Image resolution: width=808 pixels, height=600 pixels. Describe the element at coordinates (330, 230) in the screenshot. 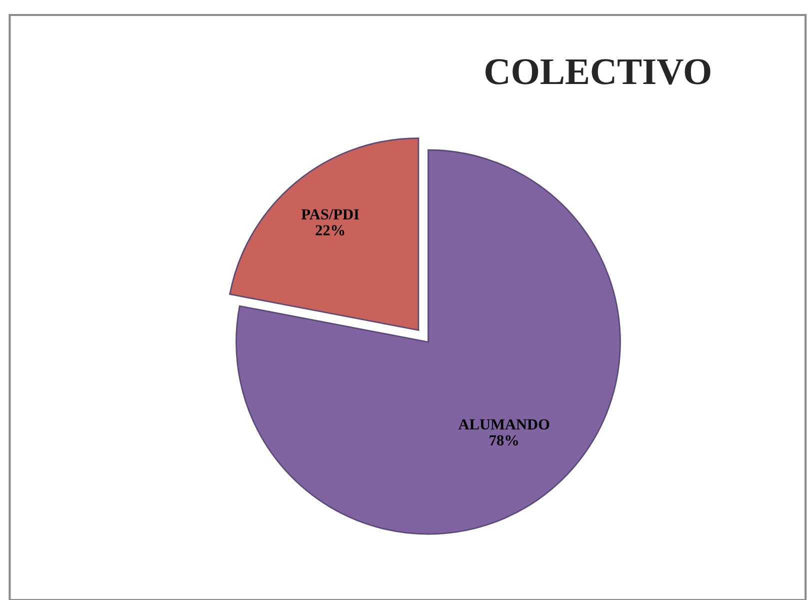

I see `data-label: 22%` at that location.